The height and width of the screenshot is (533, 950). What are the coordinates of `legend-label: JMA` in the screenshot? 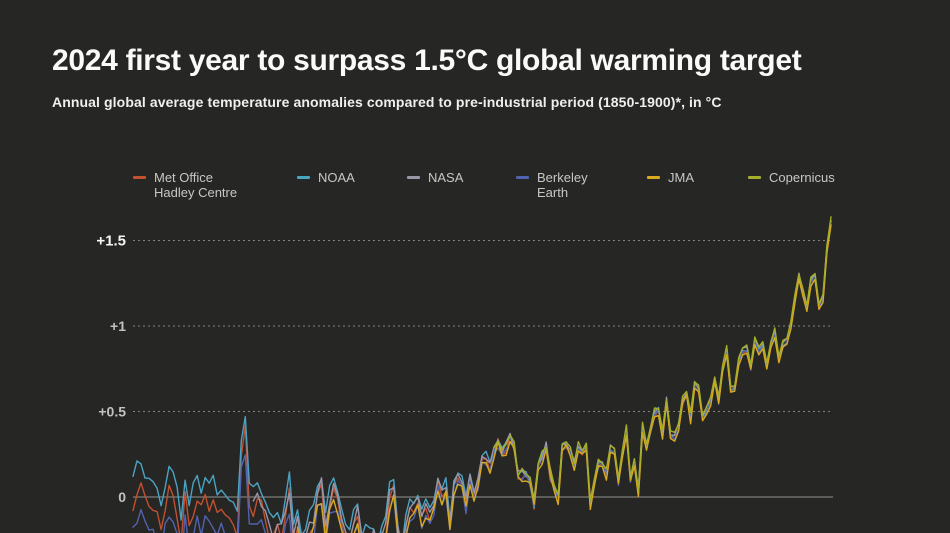 It's located at (681, 177).